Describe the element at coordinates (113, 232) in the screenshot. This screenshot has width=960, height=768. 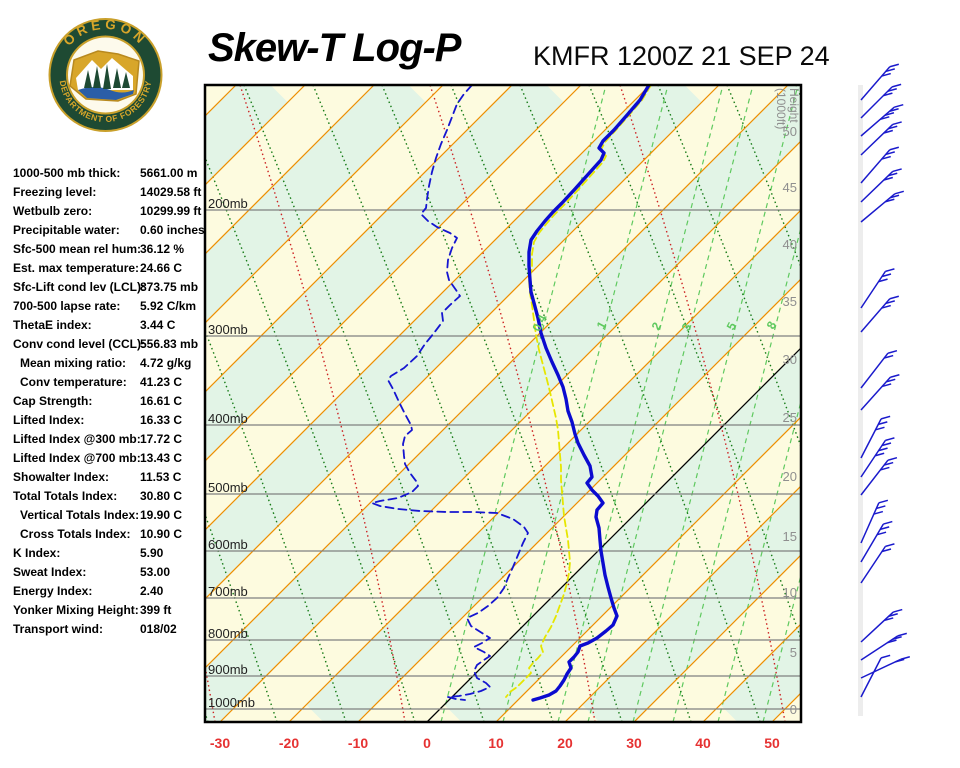
I see `stat-row: Precipitable water: 0.60 inches` at that location.